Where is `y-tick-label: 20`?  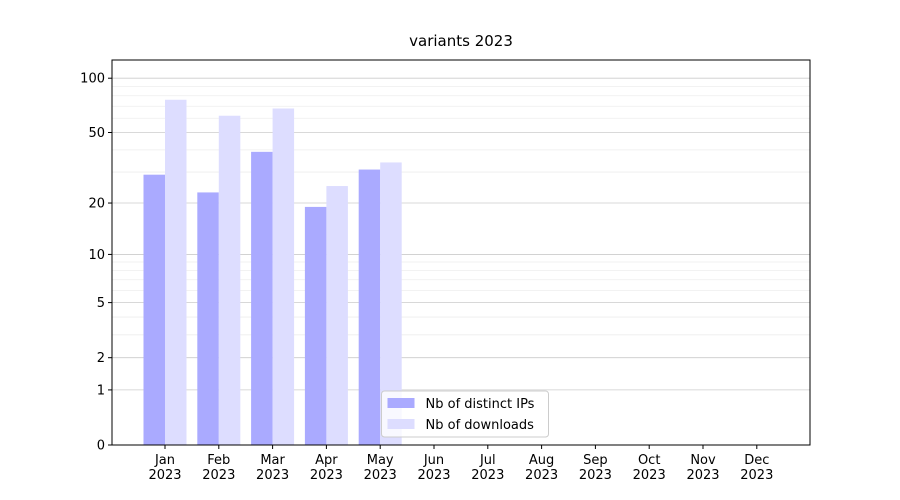
y-tick-label: 20 is located at coordinates (96, 204).